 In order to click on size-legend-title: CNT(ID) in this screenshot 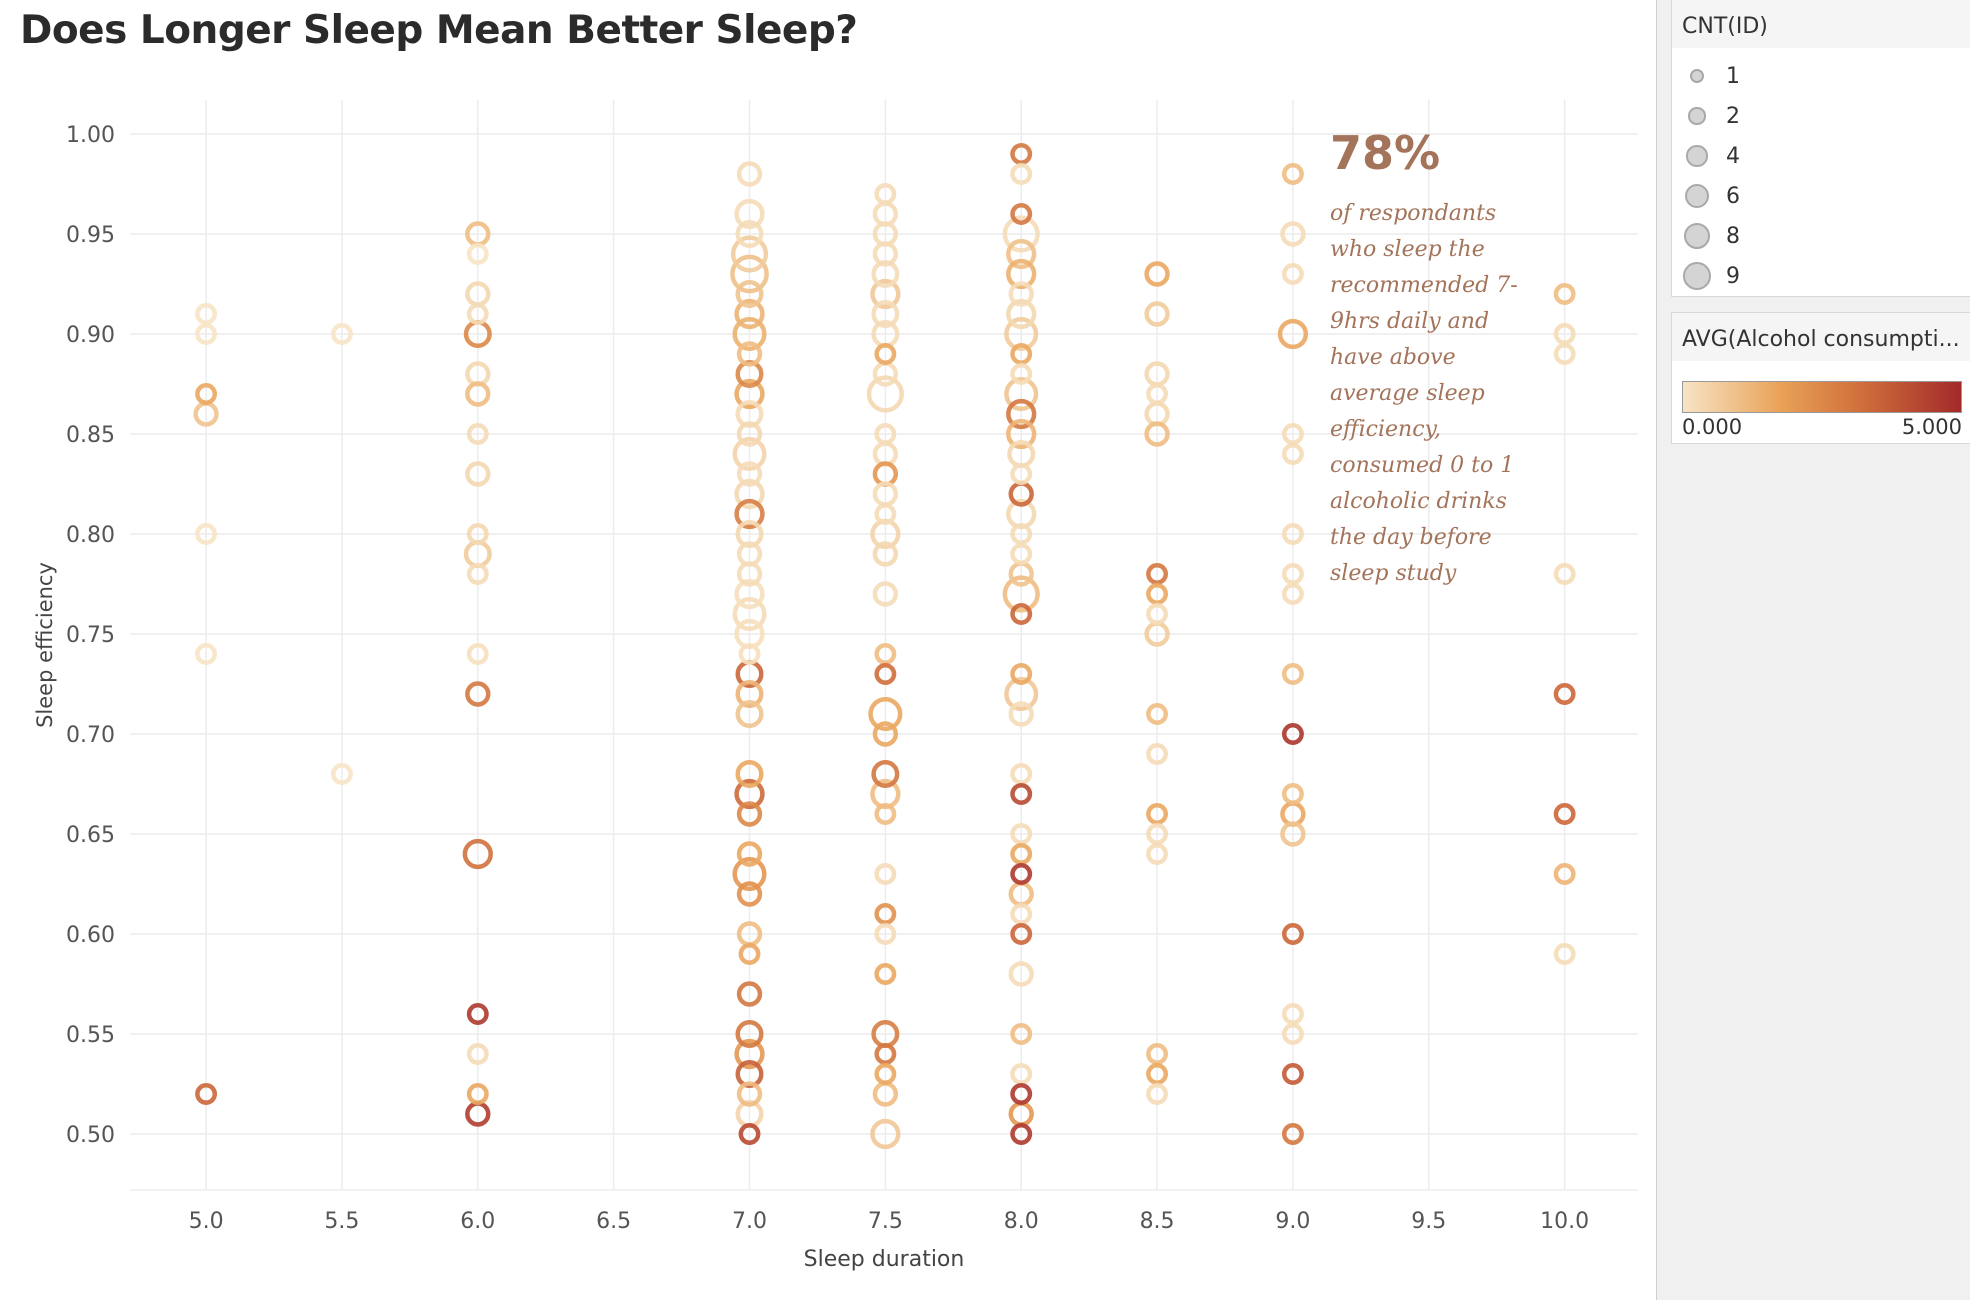, I will do `click(1821, 24)`.